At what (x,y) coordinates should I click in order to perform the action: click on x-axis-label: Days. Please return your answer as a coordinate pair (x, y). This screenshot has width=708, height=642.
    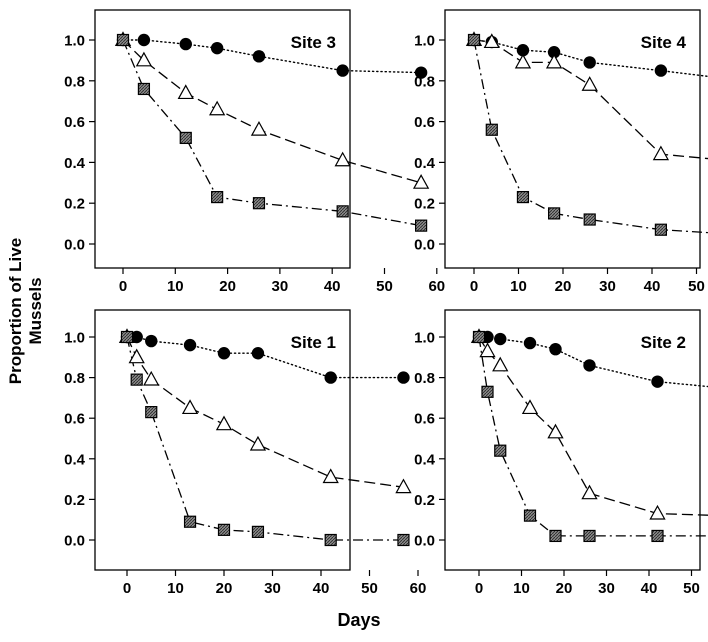
    Looking at the image, I should click on (359, 620).